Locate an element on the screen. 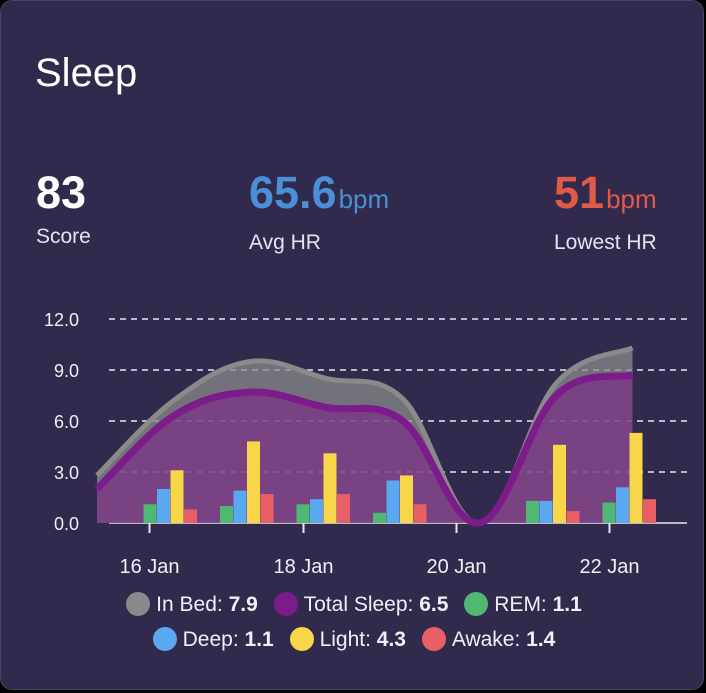 The height and width of the screenshot is (693, 706). legend-item-in-bed: In Bed: 7.9 is located at coordinates (192, 604).